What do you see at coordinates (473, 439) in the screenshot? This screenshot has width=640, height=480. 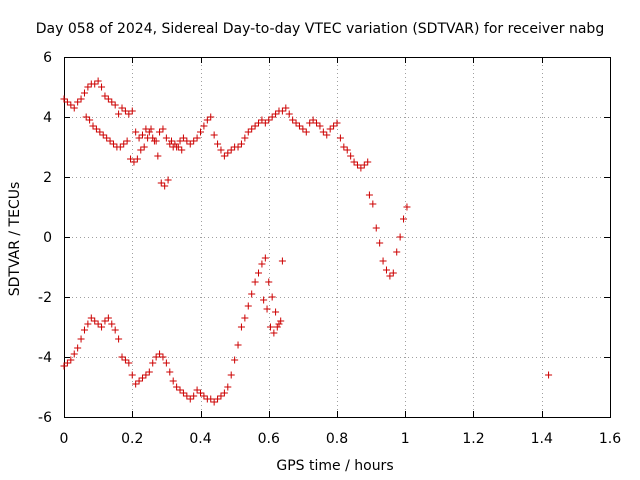 I see `x-tick-label: 1.2` at bounding box center [473, 439].